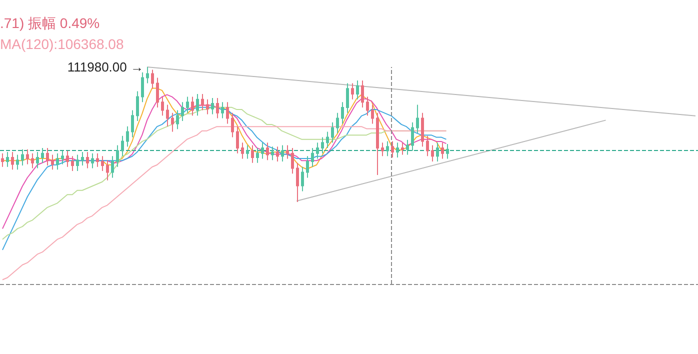 This screenshot has height=354, width=698. I want to click on annotation: 111980.00 →, so click(105, 67).